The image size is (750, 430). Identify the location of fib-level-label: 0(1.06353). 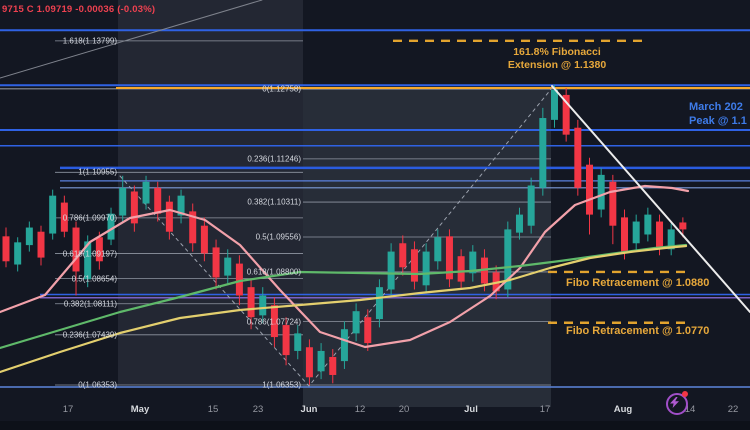
(97, 385).